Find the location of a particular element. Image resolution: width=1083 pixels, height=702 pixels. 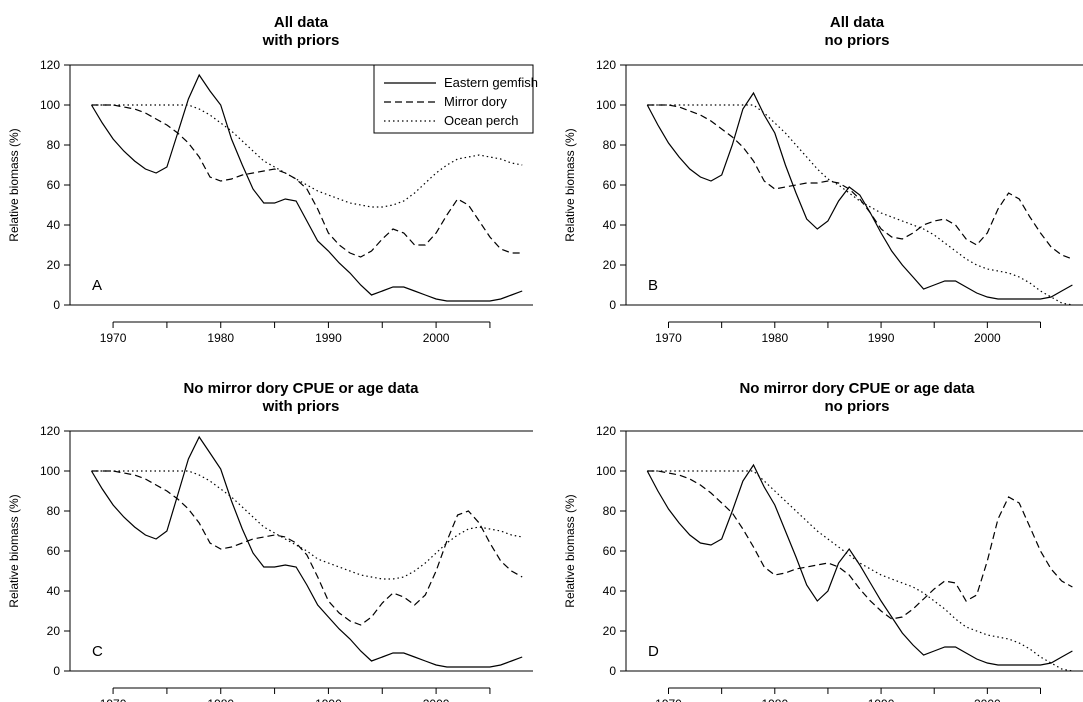

legend-box is located at coordinates (453, 99).